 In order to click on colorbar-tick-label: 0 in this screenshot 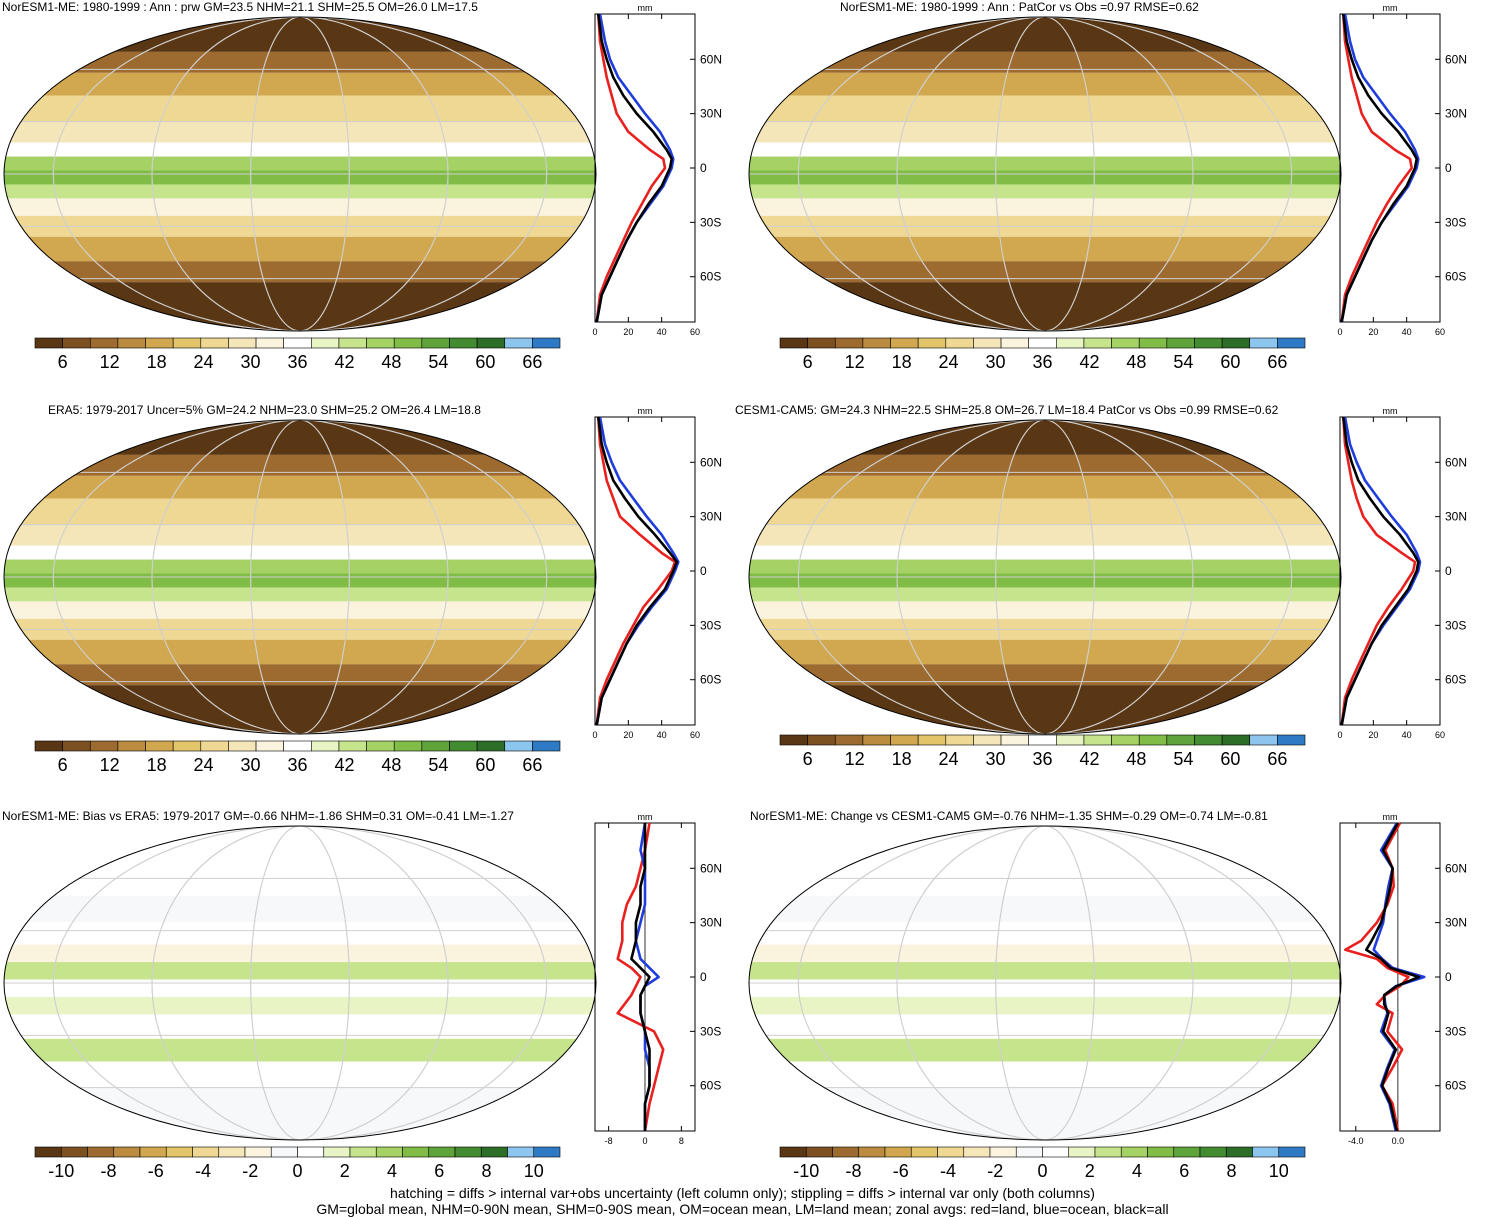, I will do `click(297, 1171)`.